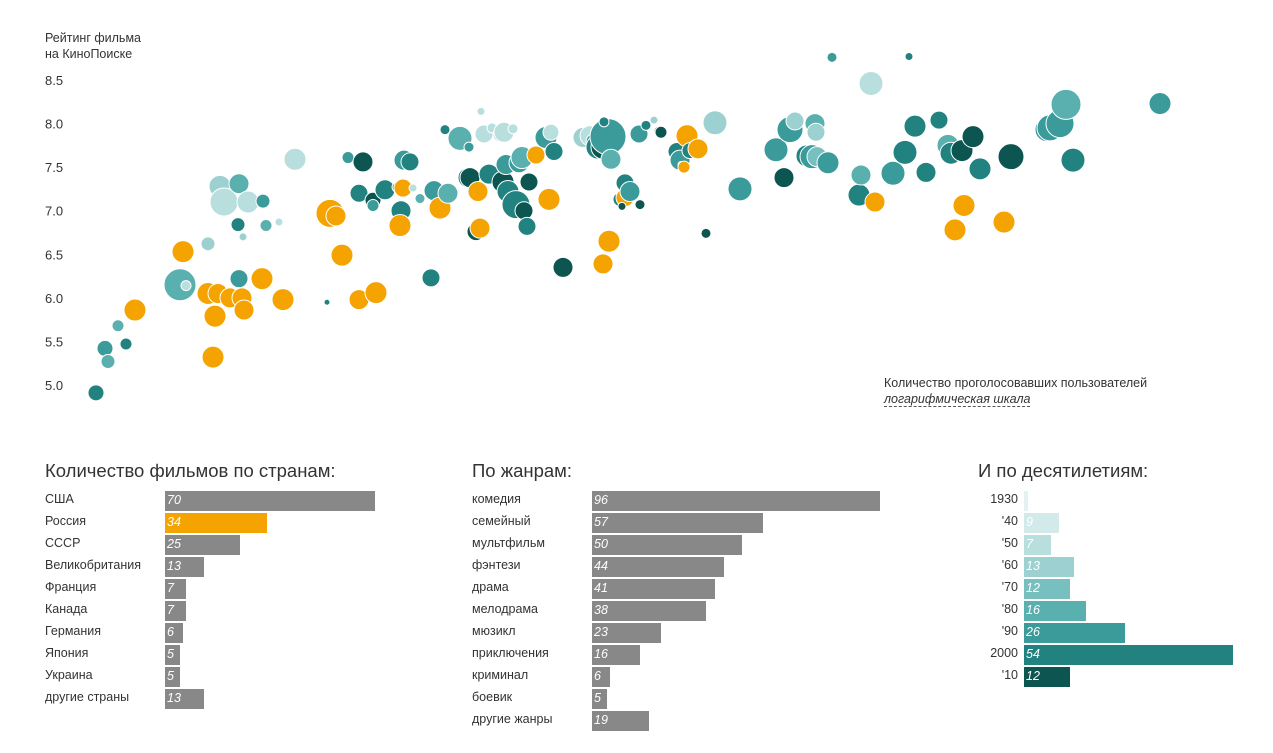  What do you see at coordinates (736, 501) in the screenshot?
I see `bar: 96` at bounding box center [736, 501].